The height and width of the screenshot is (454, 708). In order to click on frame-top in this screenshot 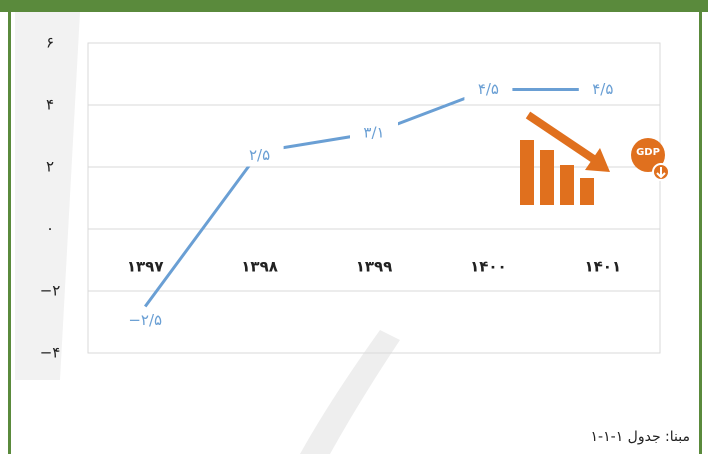, I will do `click(354, 6)`.